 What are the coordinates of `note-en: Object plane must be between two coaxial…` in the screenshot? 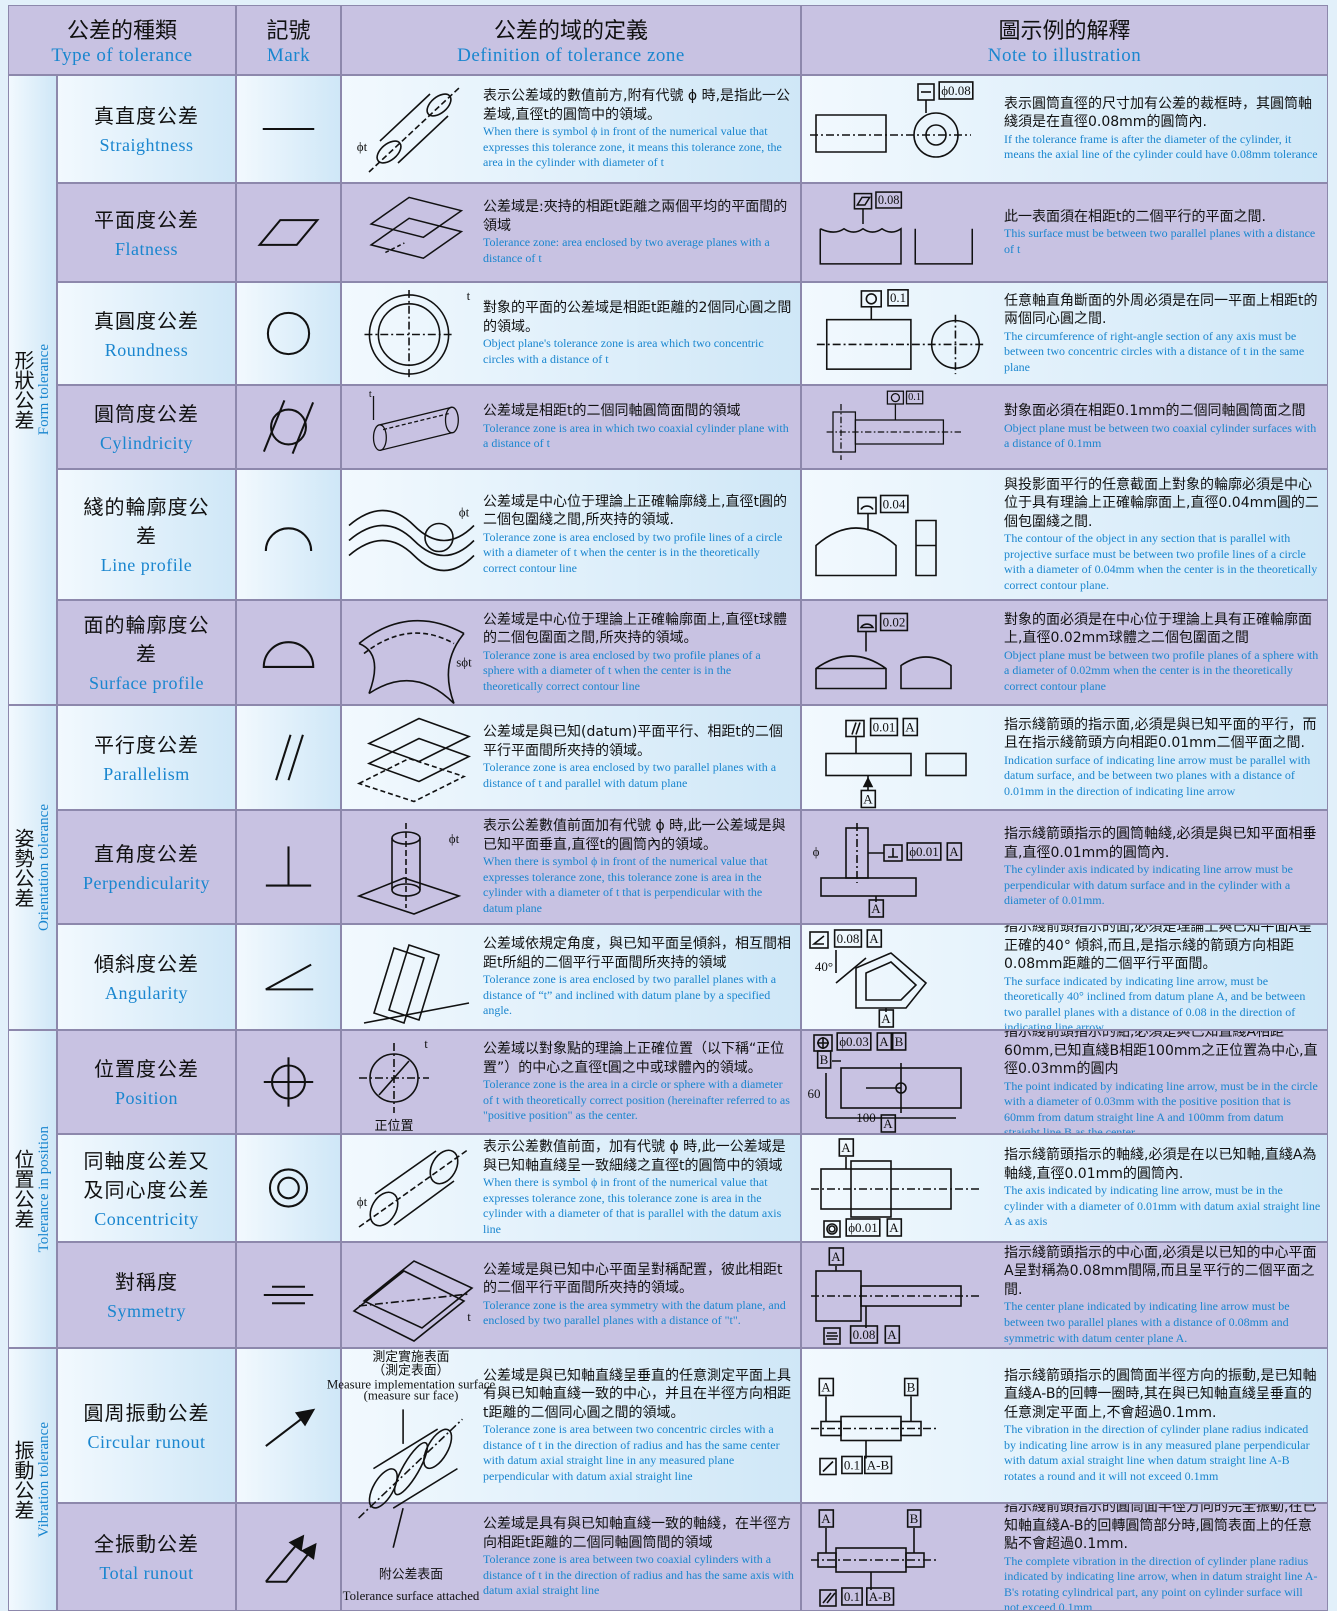 It's located at (1160, 435).